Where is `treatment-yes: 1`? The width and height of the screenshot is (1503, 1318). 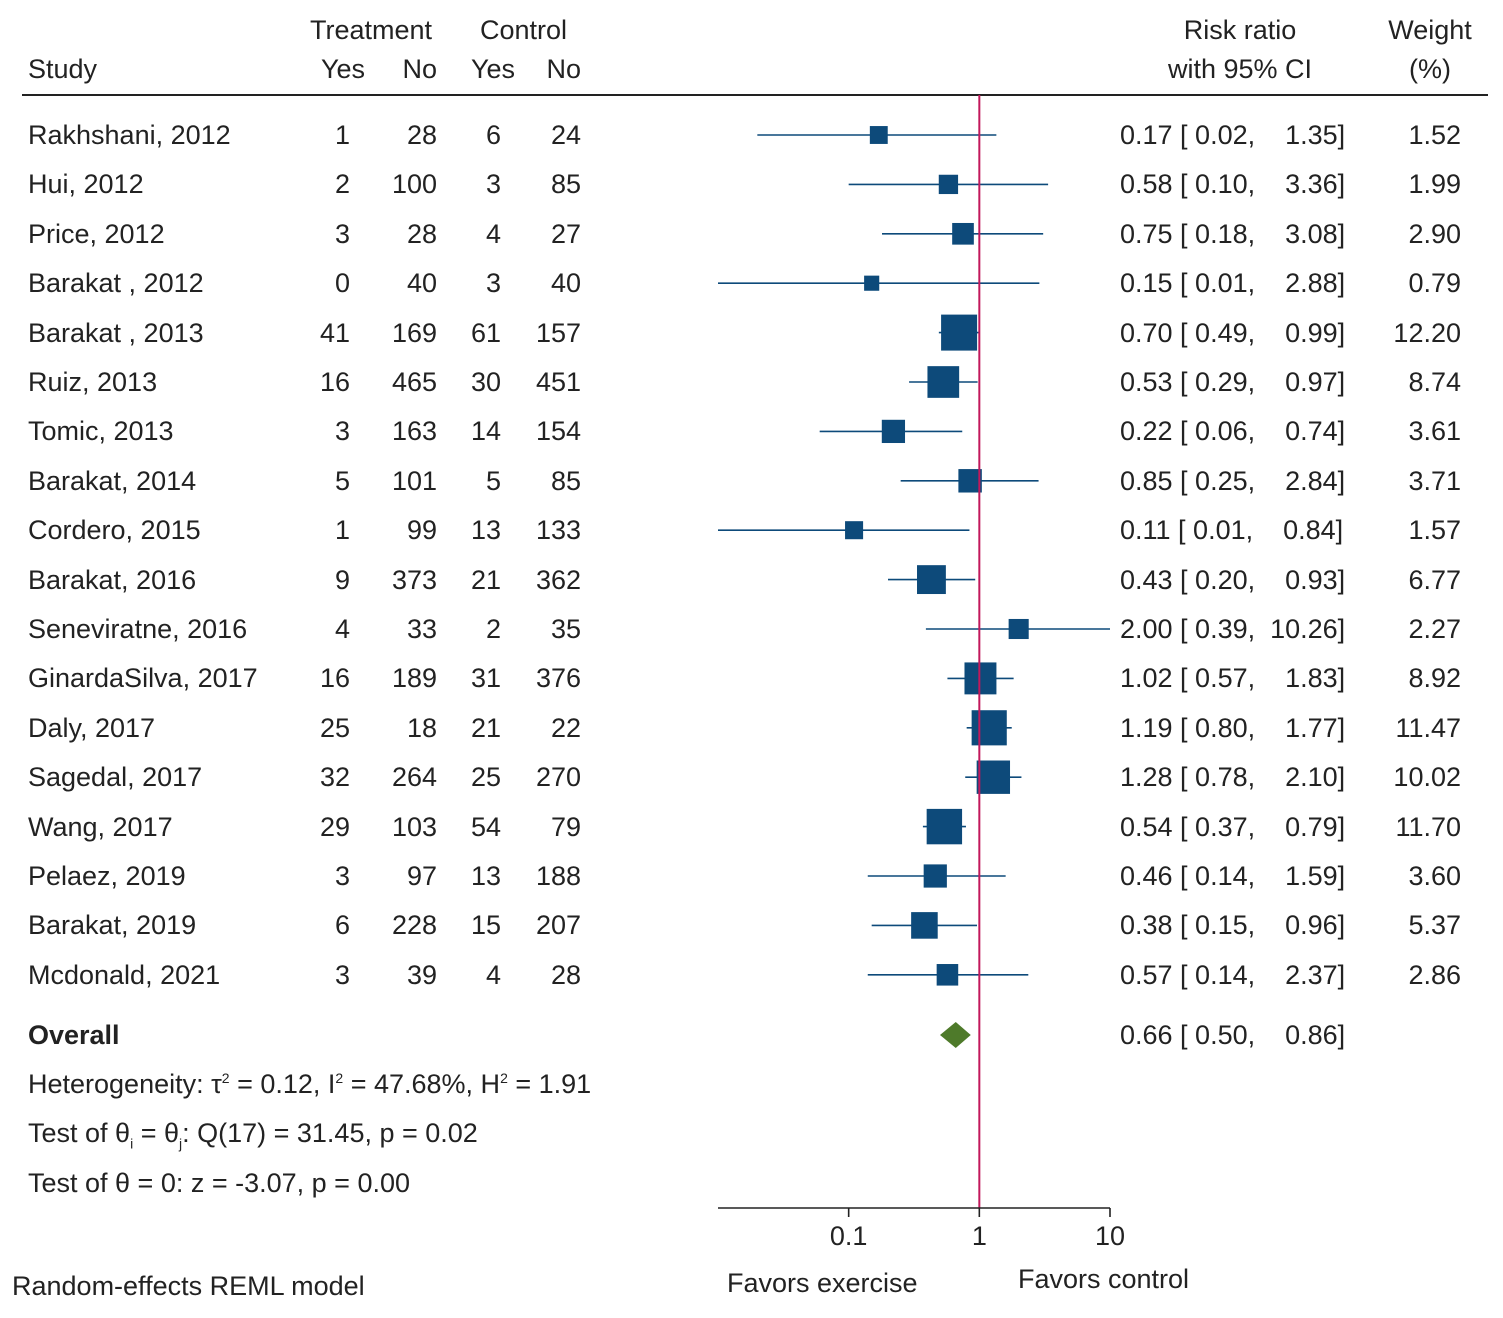 treatment-yes: 1 is located at coordinates (342, 135).